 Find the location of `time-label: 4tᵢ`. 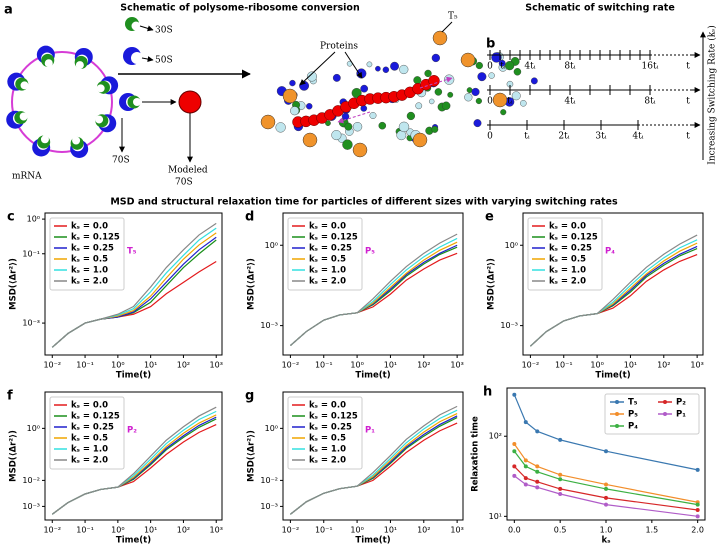

time-label: 4tᵢ is located at coordinates (529, 67).